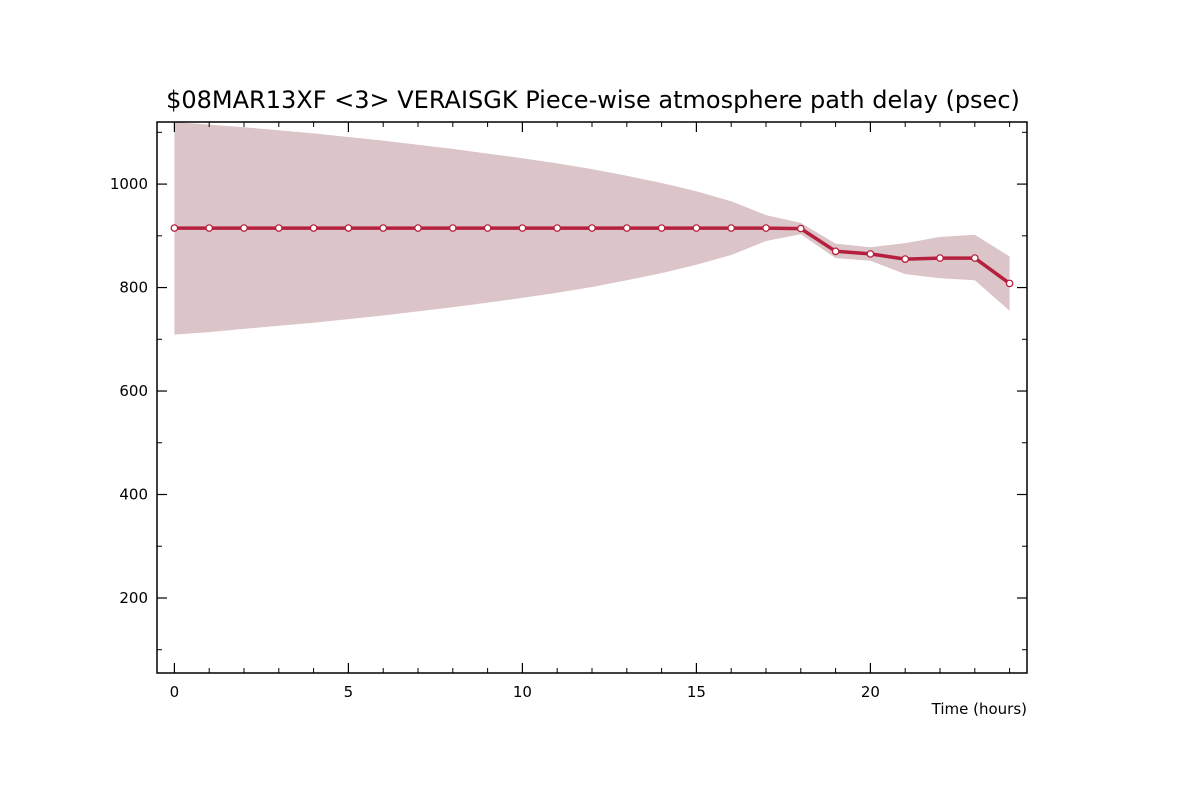 The image size is (1186, 791). I want to click on y-tick-label: 200, so click(133, 598).